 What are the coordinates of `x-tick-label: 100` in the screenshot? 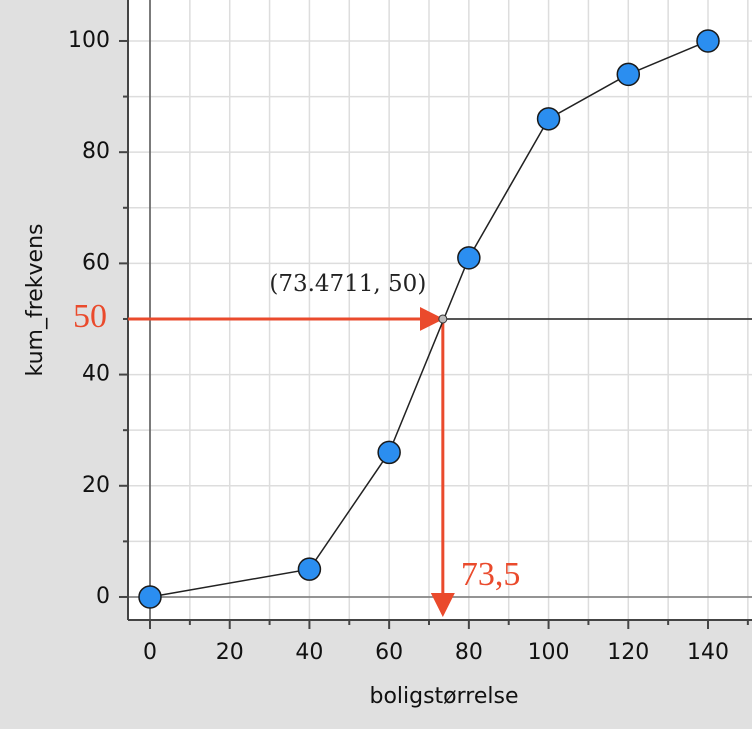 It's located at (549, 652).